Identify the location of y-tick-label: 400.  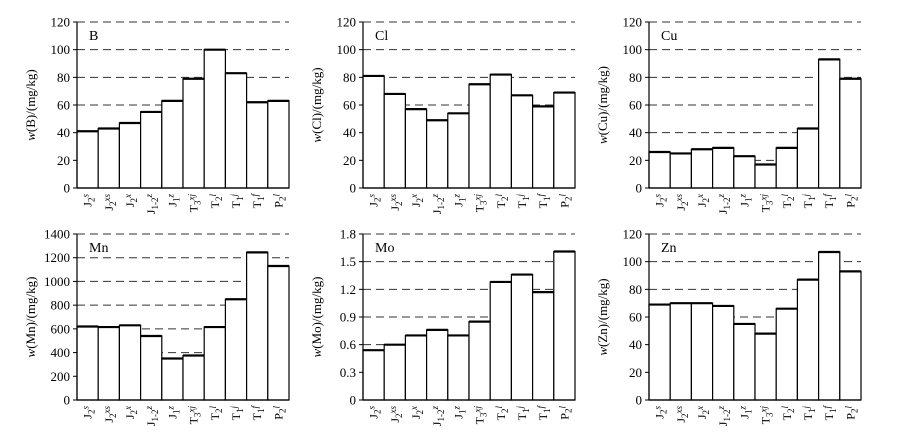
(61, 352).